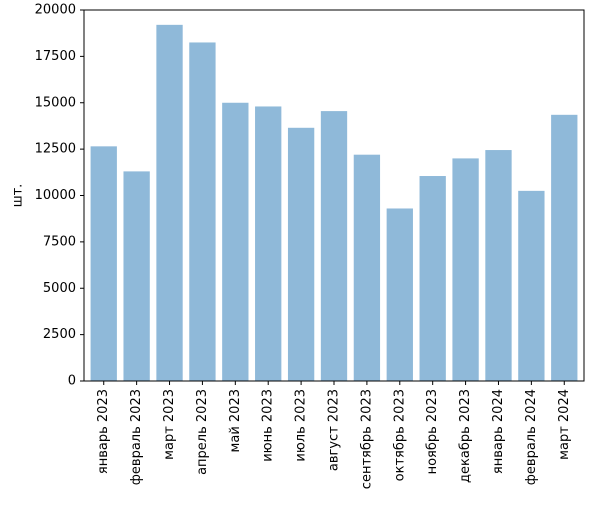 This screenshot has height=508, width=589. I want to click on y-tick-label: 17500, so click(55, 56).